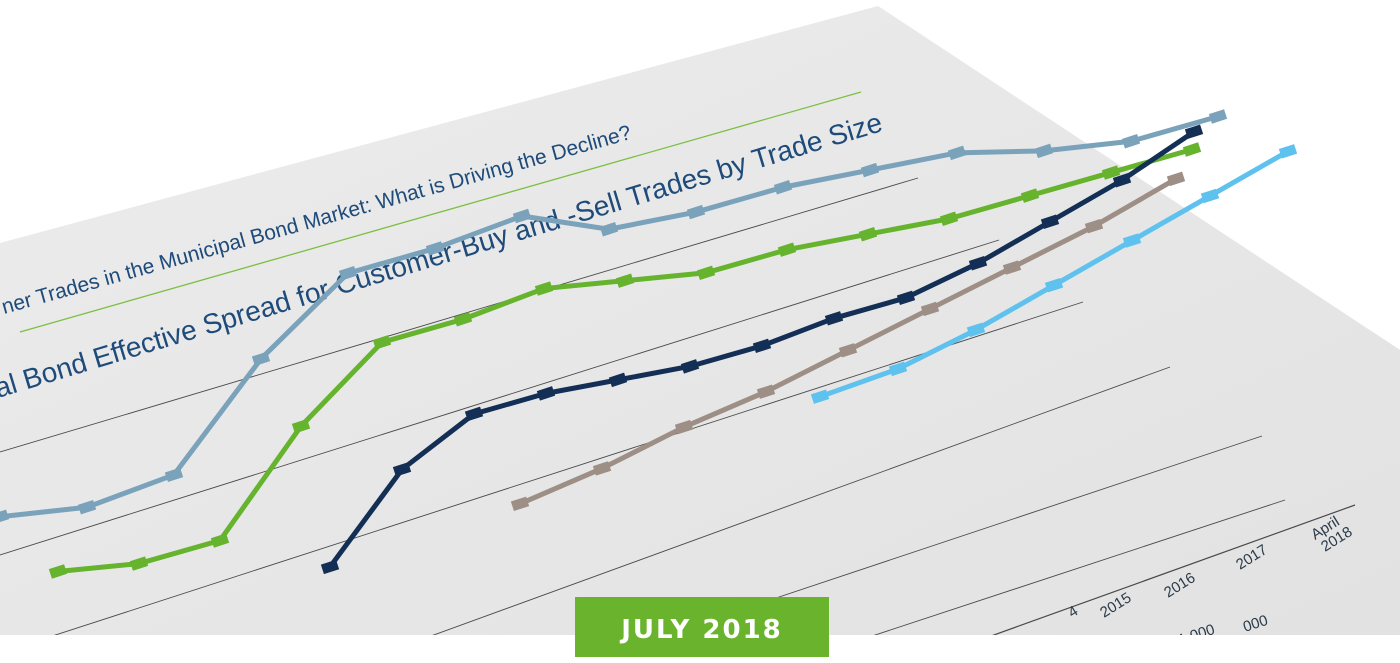  Describe the element at coordinates (702, 627) in the screenshot. I see `date-badge: JULY 2018` at that location.